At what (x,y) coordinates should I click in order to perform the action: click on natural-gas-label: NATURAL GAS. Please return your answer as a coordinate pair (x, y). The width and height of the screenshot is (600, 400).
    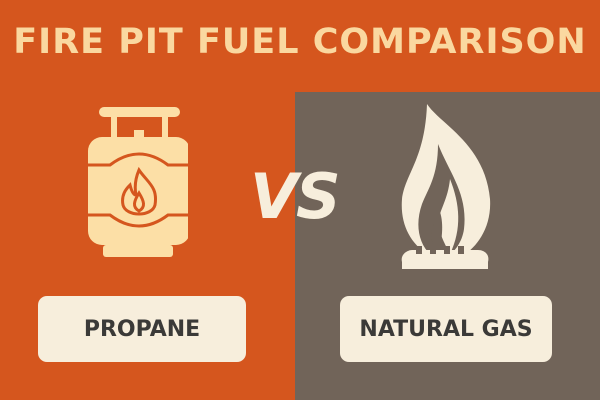
    Looking at the image, I should click on (446, 329).